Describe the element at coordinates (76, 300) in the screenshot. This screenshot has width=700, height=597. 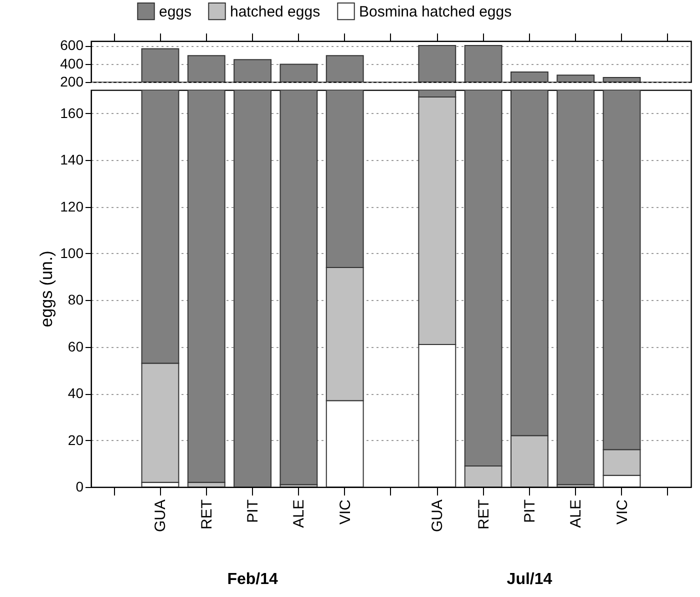
I see `y-tick-label: 80` at that location.